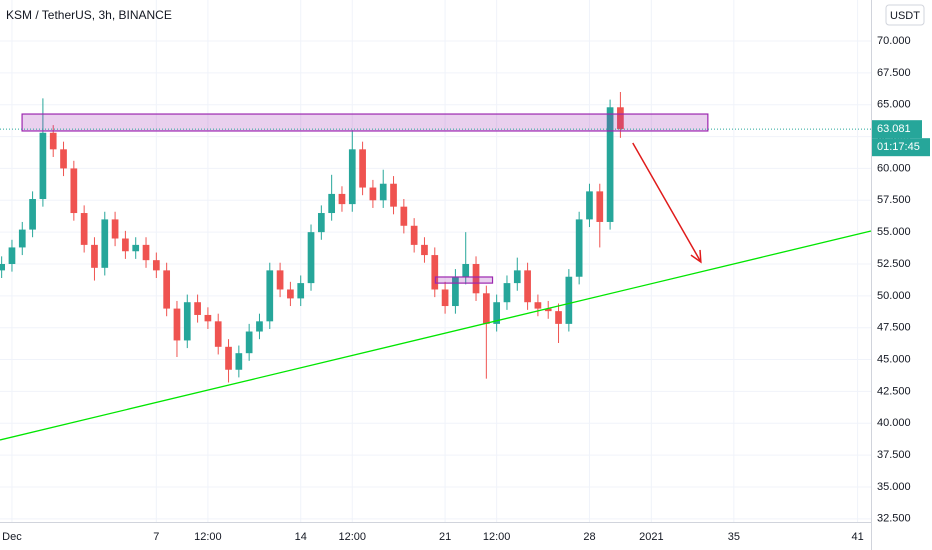  Describe the element at coordinates (894, 519) in the screenshot. I see `y-tick-label: 32.500` at that location.